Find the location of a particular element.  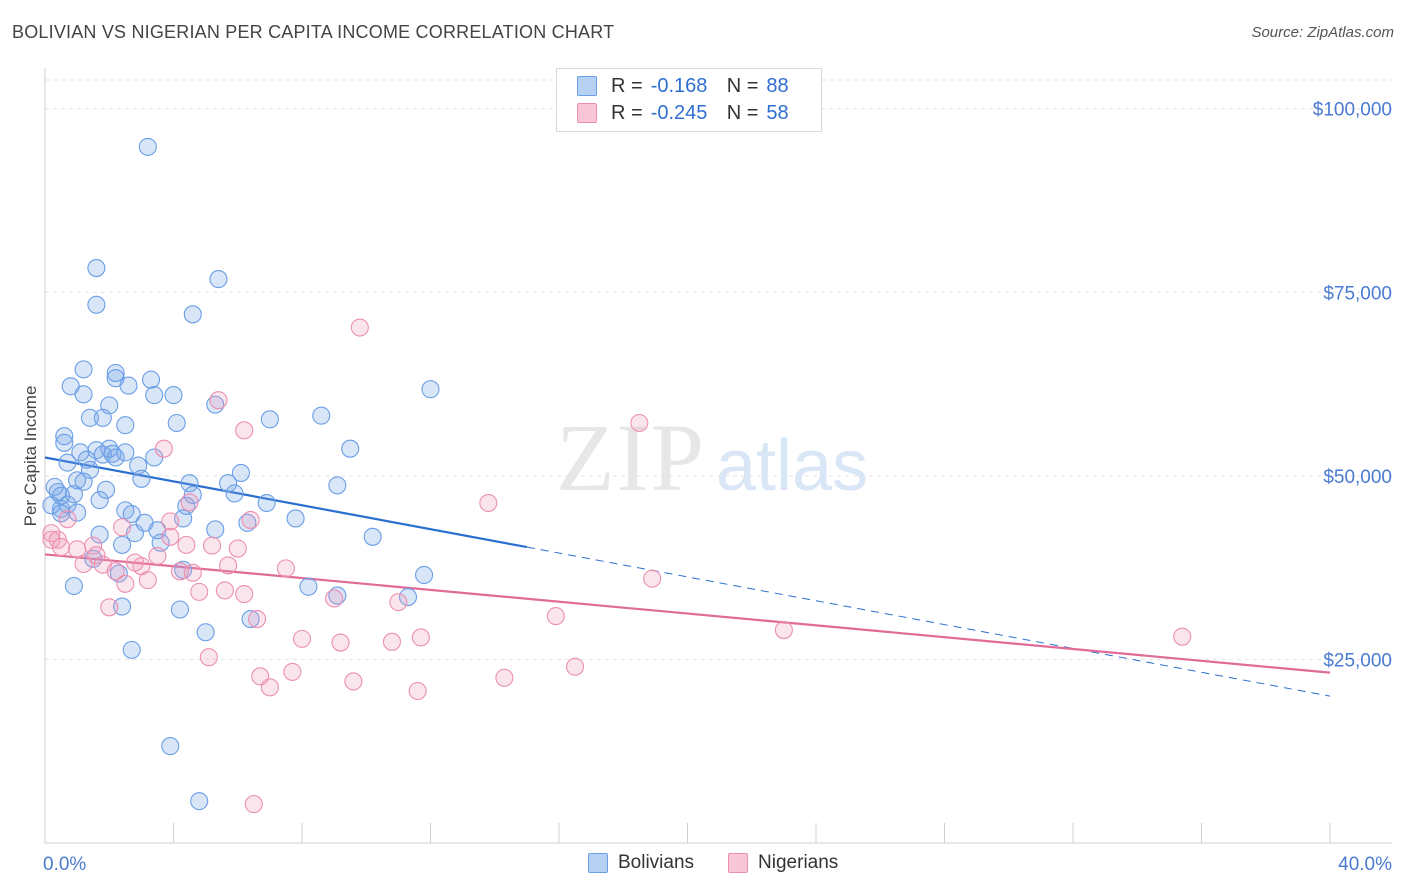

bolivians-trend-extension is located at coordinates (928, 621).